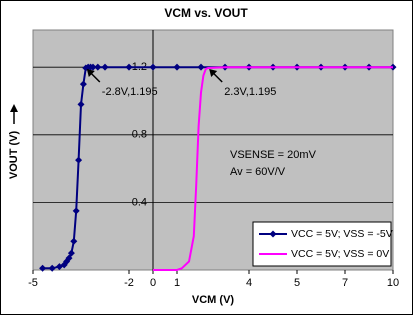 This screenshot has width=413, height=315. I want to click on x-tick-label: 10, so click(393, 283).